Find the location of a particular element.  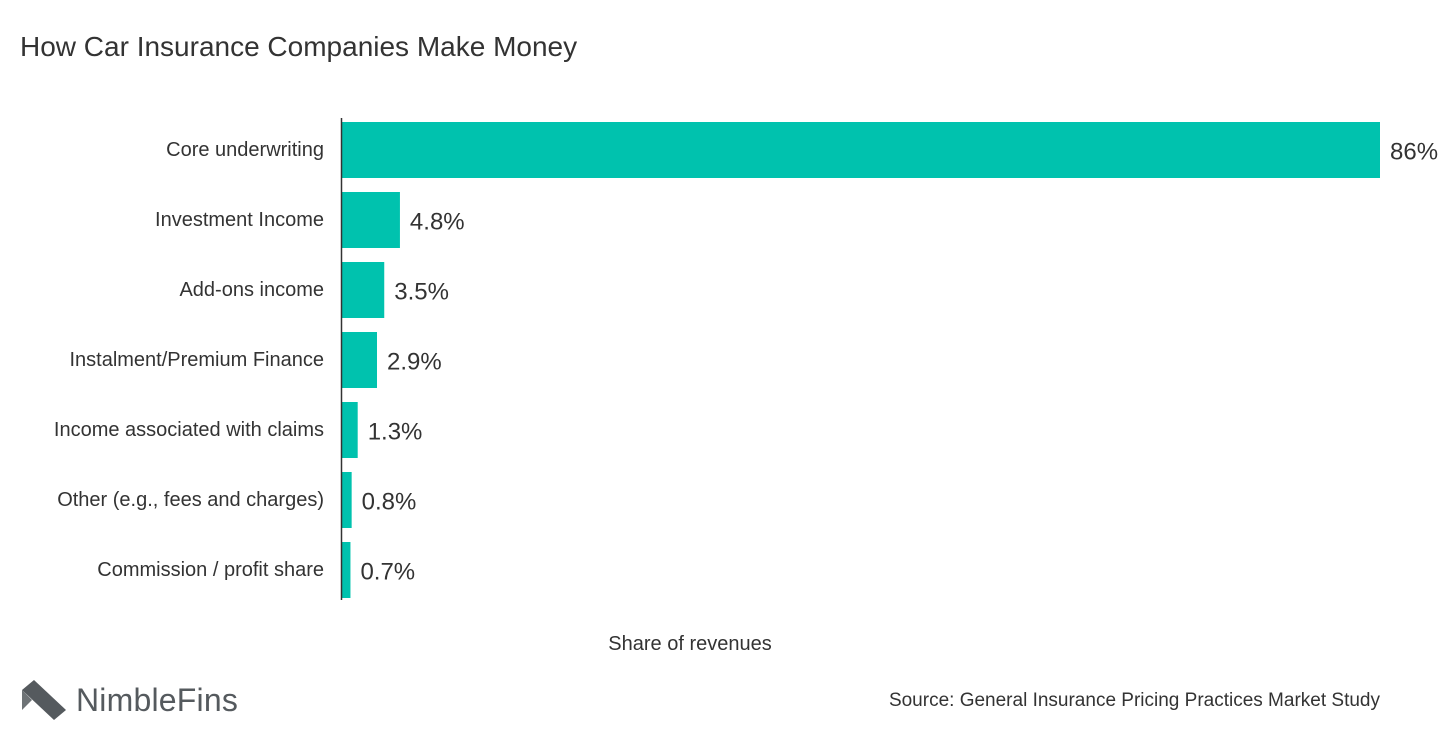

value-label-7: 0.7% is located at coordinates (387, 572).